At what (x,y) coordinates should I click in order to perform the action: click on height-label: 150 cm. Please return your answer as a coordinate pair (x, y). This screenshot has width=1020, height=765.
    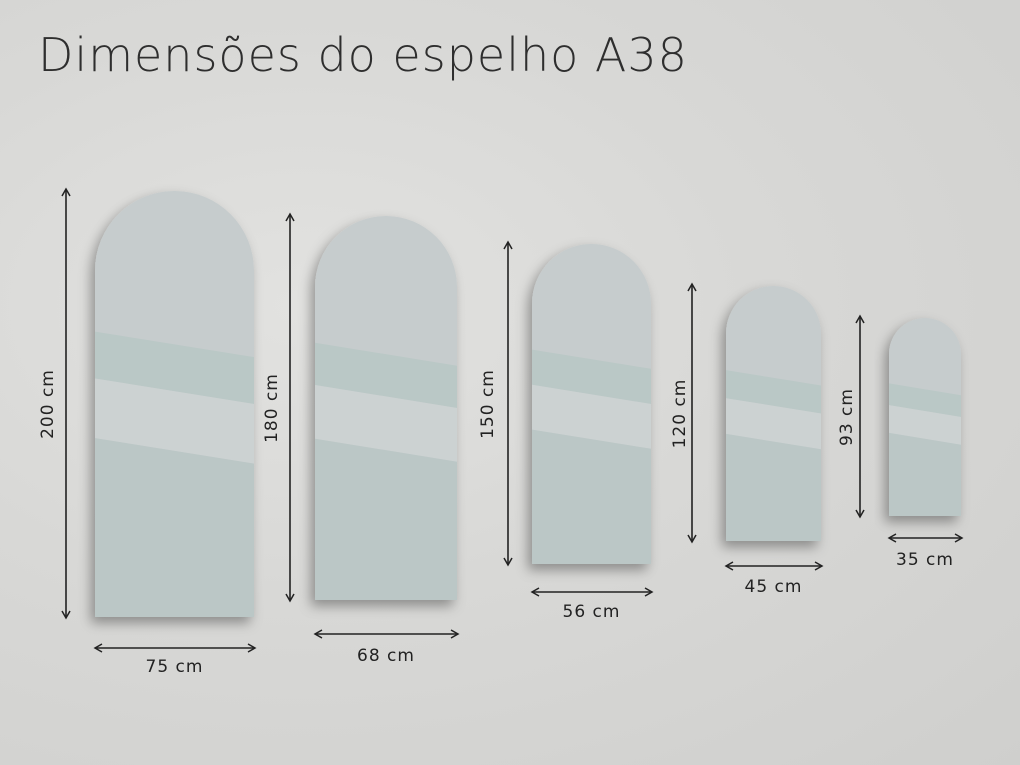
    Looking at the image, I should click on (488, 404).